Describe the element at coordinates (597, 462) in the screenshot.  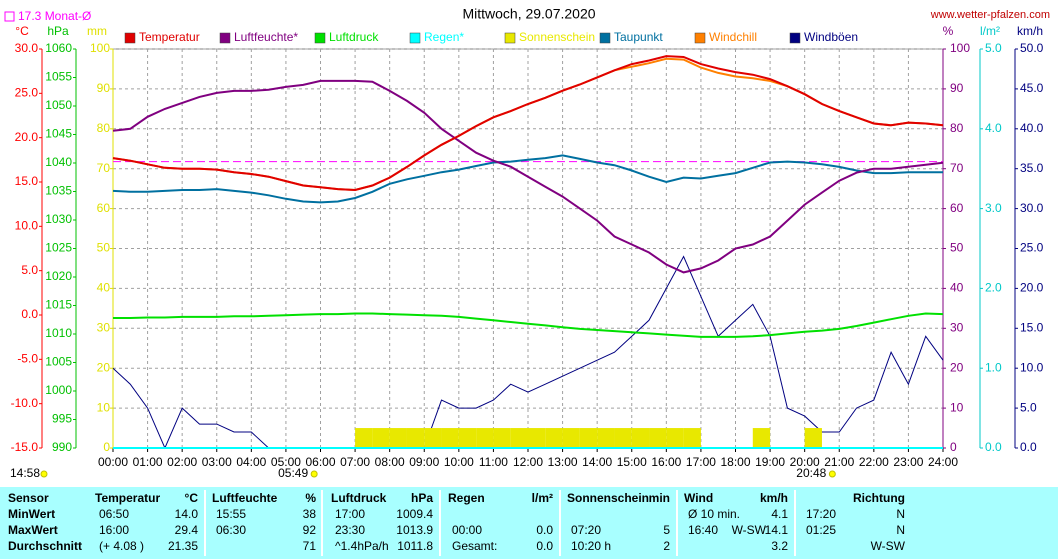
I see `x-tick-label: 14:00` at that location.